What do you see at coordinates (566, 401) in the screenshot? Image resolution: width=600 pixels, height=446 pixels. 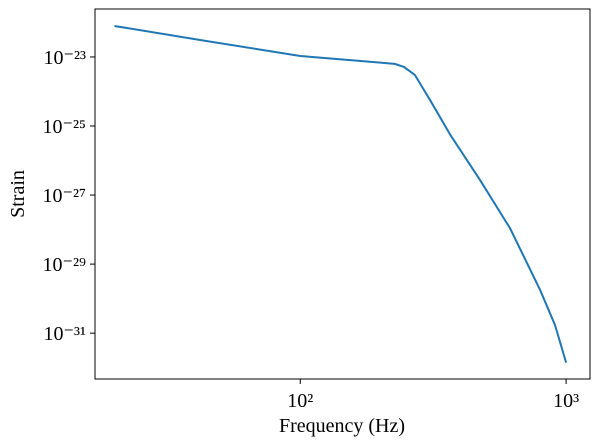 I see `x-tick-label: 10³` at bounding box center [566, 401].